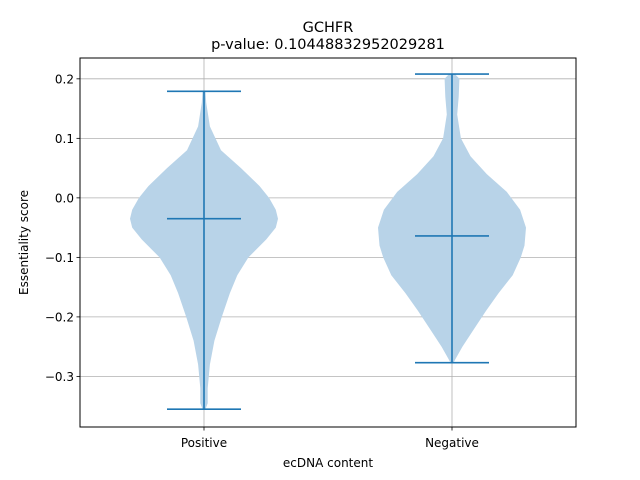 This screenshot has width=640, height=480. What do you see at coordinates (64, 139) in the screenshot?
I see `y-tick-label: 0.1` at bounding box center [64, 139].